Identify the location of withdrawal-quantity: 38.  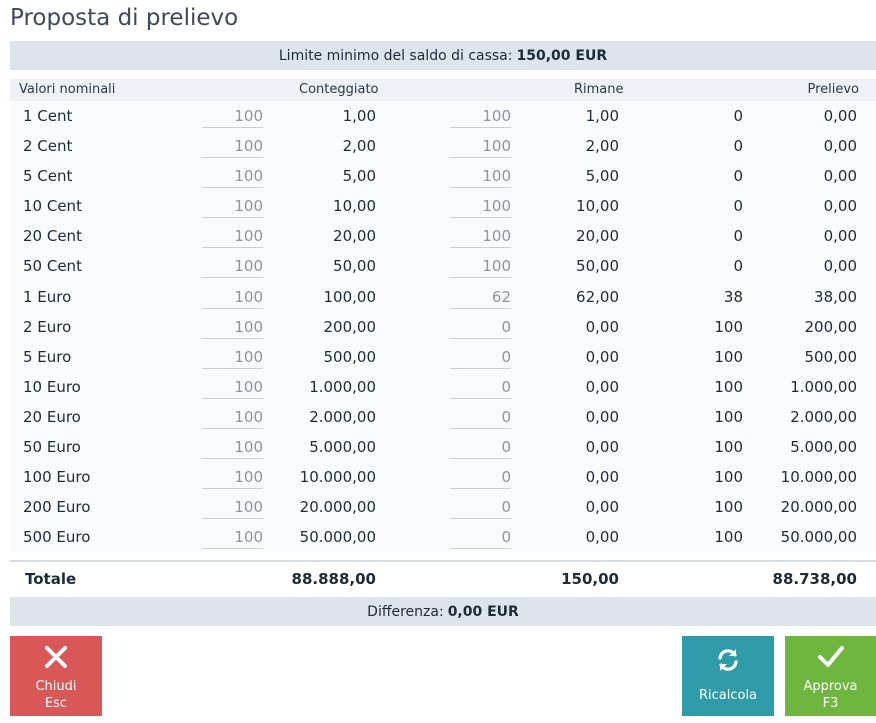
(733, 296).